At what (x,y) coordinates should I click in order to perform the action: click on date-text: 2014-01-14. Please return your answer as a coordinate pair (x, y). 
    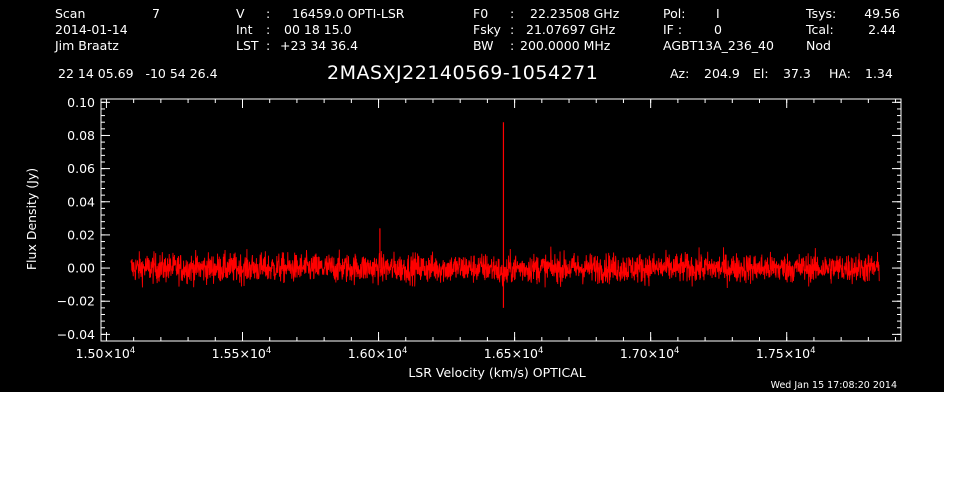
    Looking at the image, I should click on (91, 29).